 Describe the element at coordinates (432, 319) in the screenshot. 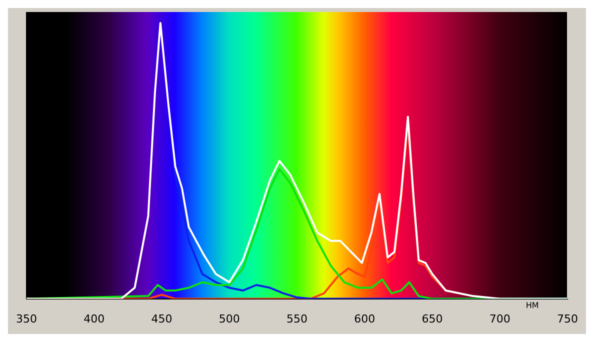

I see `x-tick-label: 650` at that location.